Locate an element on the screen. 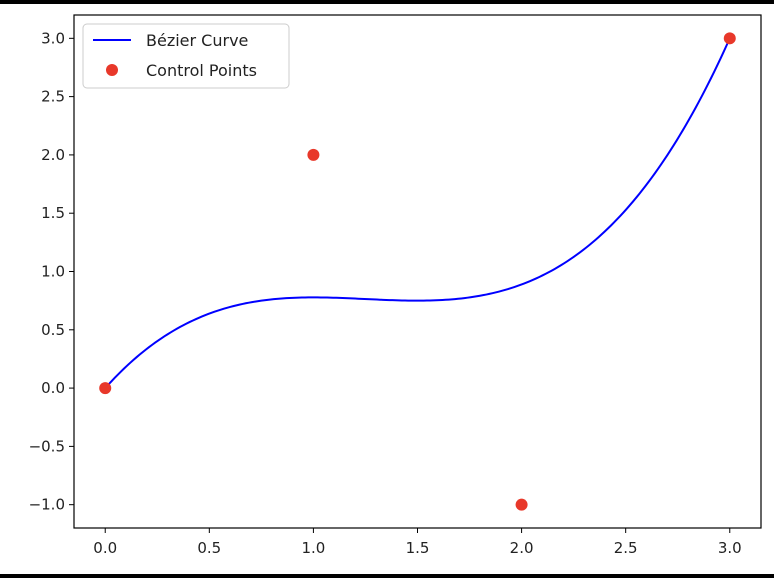  x-tick-label: 0.0 is located at coordinates (105, 548).